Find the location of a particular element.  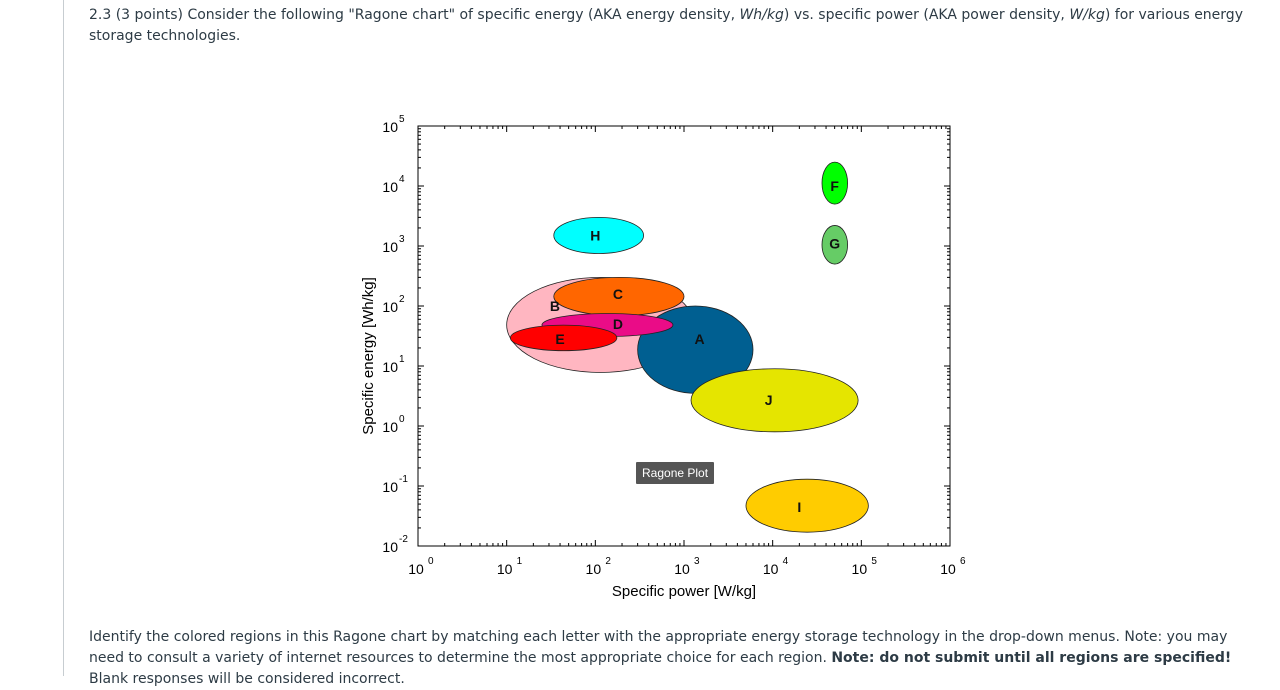

x-axis-label: Specific power [W/kg] is located at coordinates (684, 591).